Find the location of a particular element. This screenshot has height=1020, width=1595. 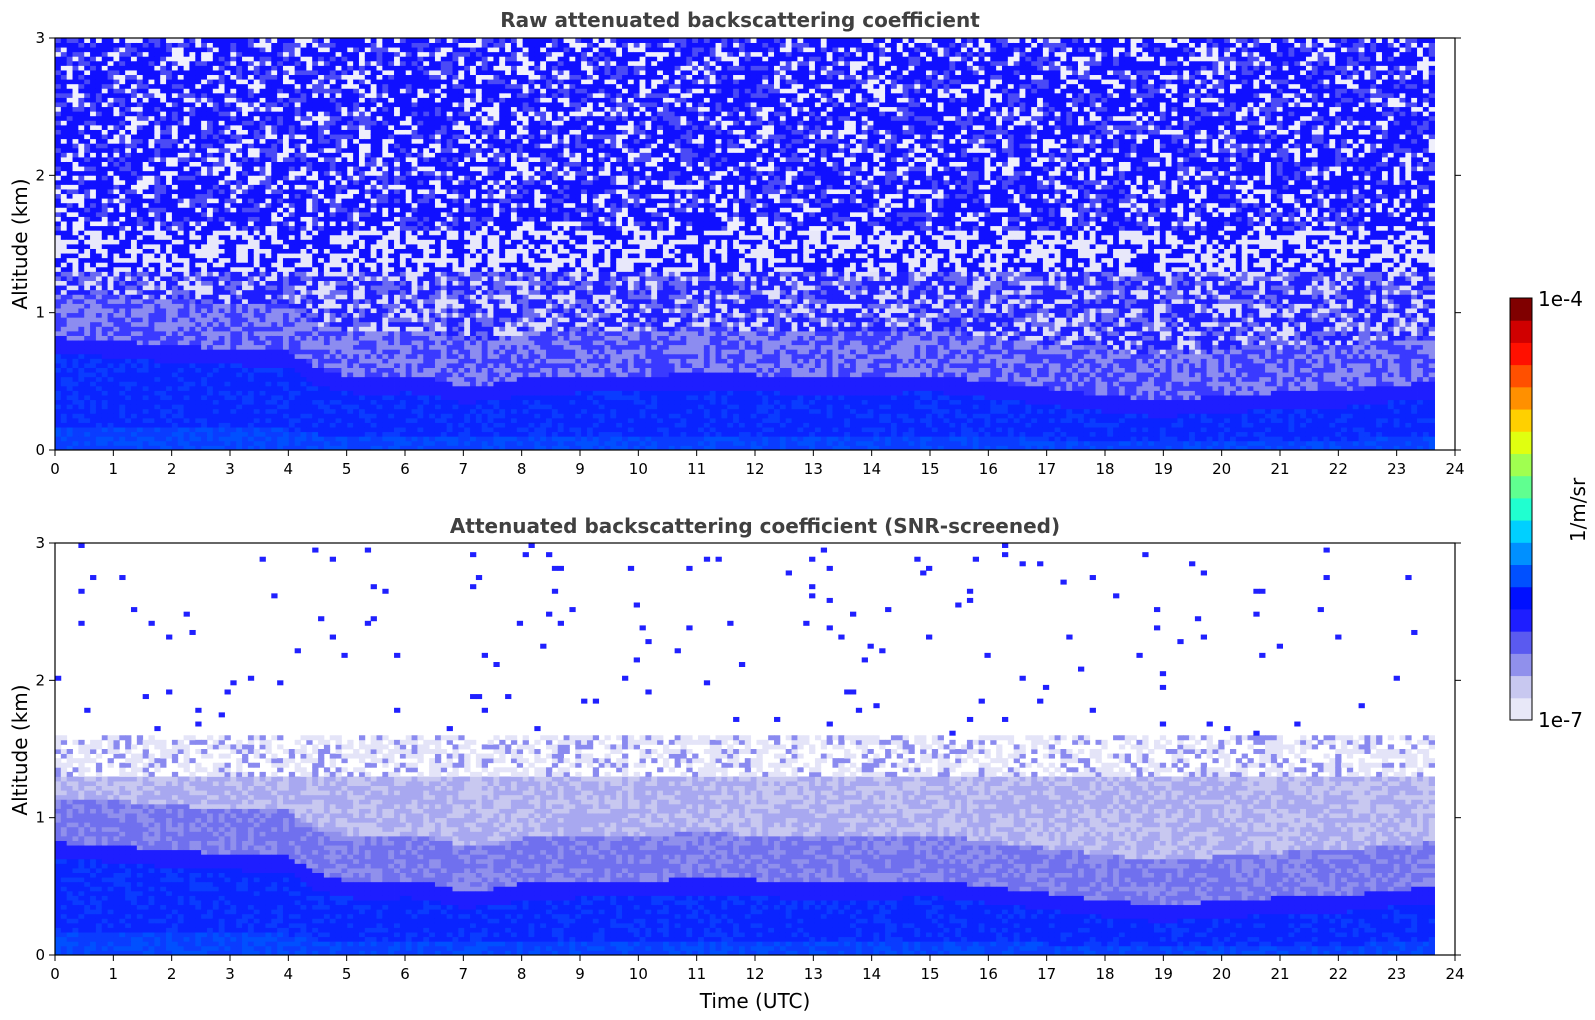

x-axis-ticks-raw: 0 1 2 3 4 5 6 7 8 9 10 11 12 13 14 15 16 17 18 19 20 21 22 23 24 is located at coordinates (757, 464).